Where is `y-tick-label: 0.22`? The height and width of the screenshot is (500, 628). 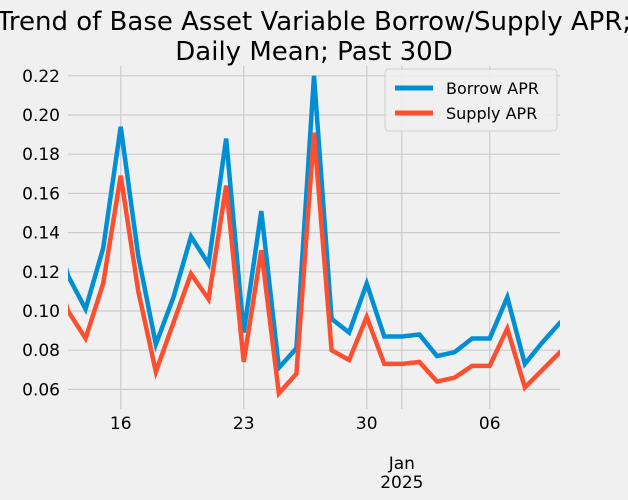
y-tick-label: 0.22 is located at coordinates (41, 77).